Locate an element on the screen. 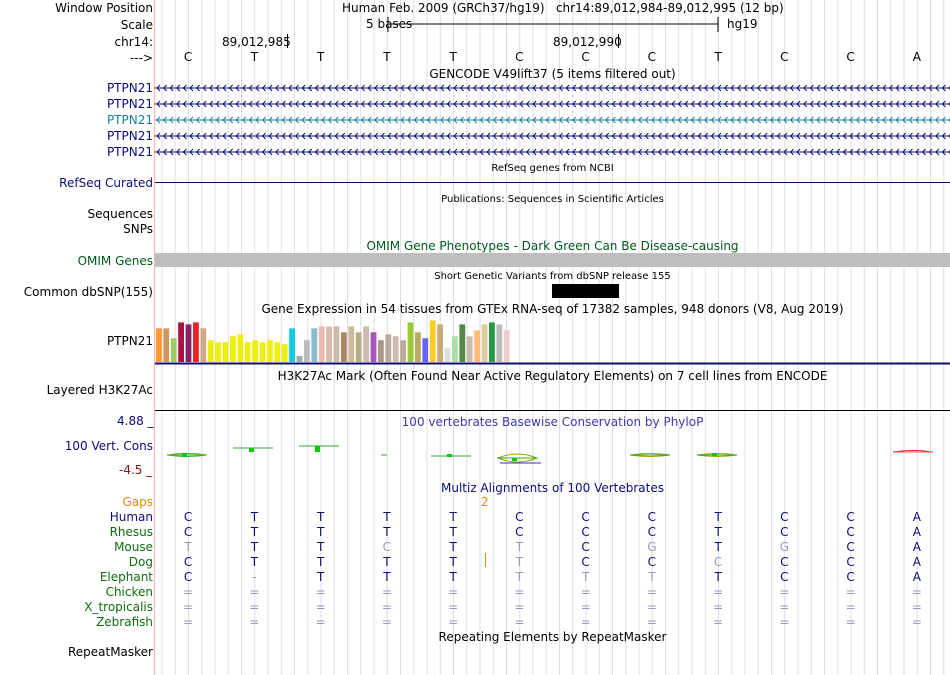 The image size is (950, 675). species-label-zebrafish: Zebrafish is located at coordinates (124, 622).